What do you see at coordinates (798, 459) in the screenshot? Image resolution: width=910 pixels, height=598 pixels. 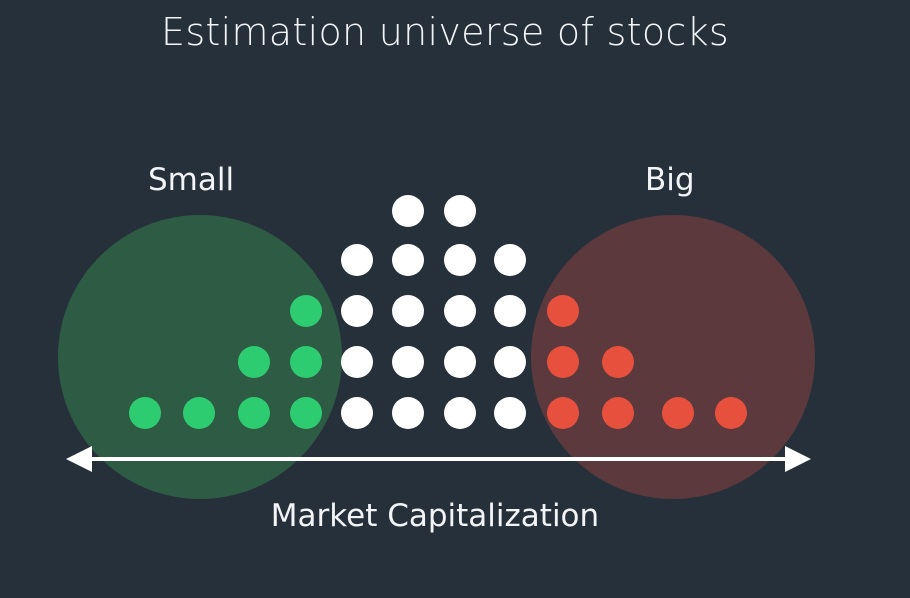 I see `axis-arrow-right` at bounding box center [798, 459].